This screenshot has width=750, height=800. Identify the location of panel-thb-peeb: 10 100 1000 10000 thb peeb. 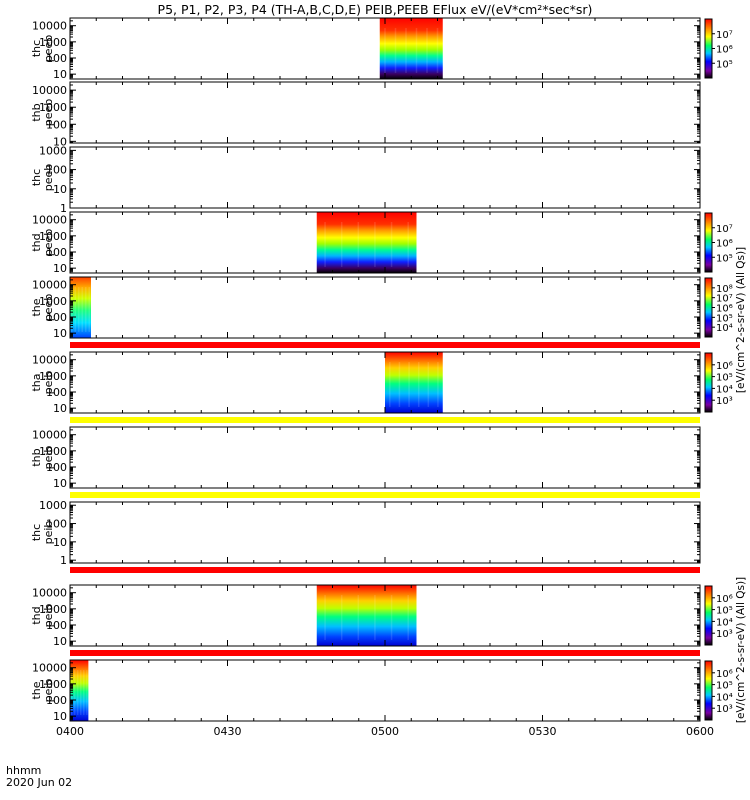
(365, 114).